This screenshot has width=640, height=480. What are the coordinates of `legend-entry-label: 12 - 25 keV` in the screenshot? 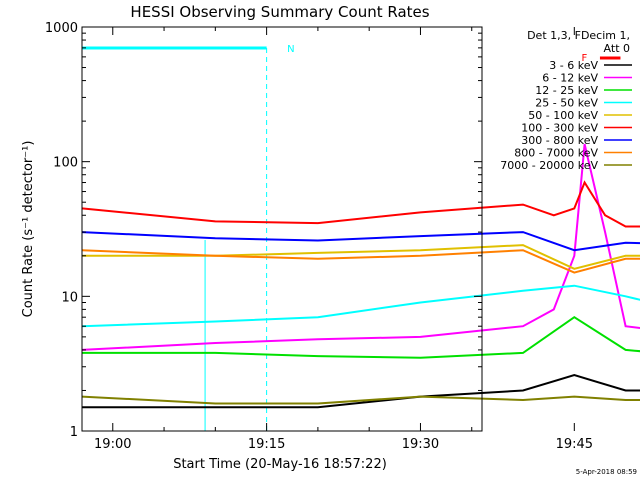 It's located at (566, 90).